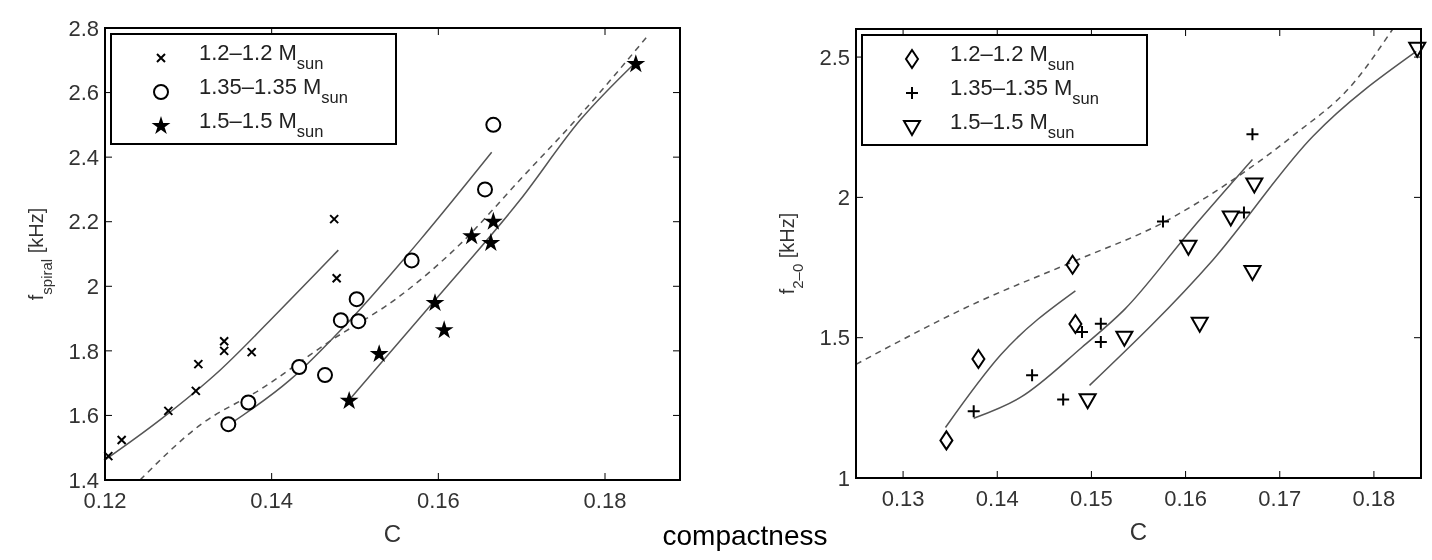 Image resolution: width=1432 pixels, height=560 pixels. I want to click on text: compactness, so click(745, 535).